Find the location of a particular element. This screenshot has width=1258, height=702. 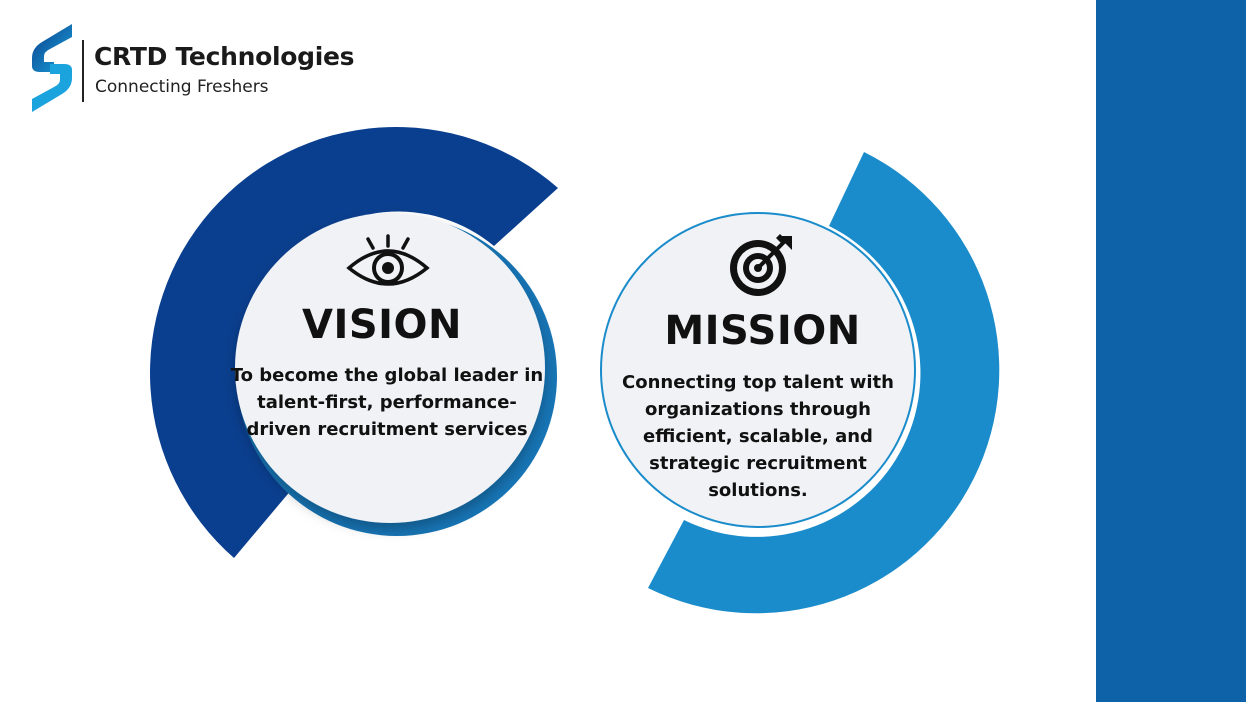

brand-tagline: Connecting Freshers is located at coordinates (182, 87).